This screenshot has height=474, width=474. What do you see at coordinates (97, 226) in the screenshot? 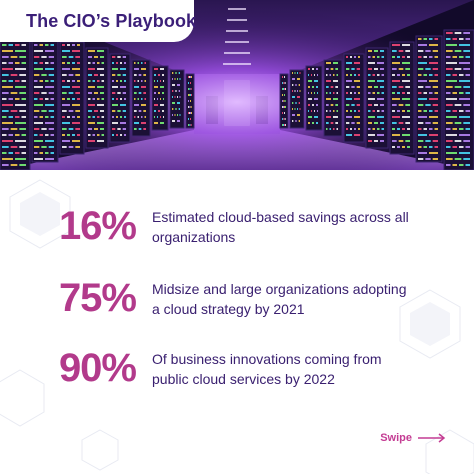
I see `stat-value: 16%` at bounding box center [97, 226].